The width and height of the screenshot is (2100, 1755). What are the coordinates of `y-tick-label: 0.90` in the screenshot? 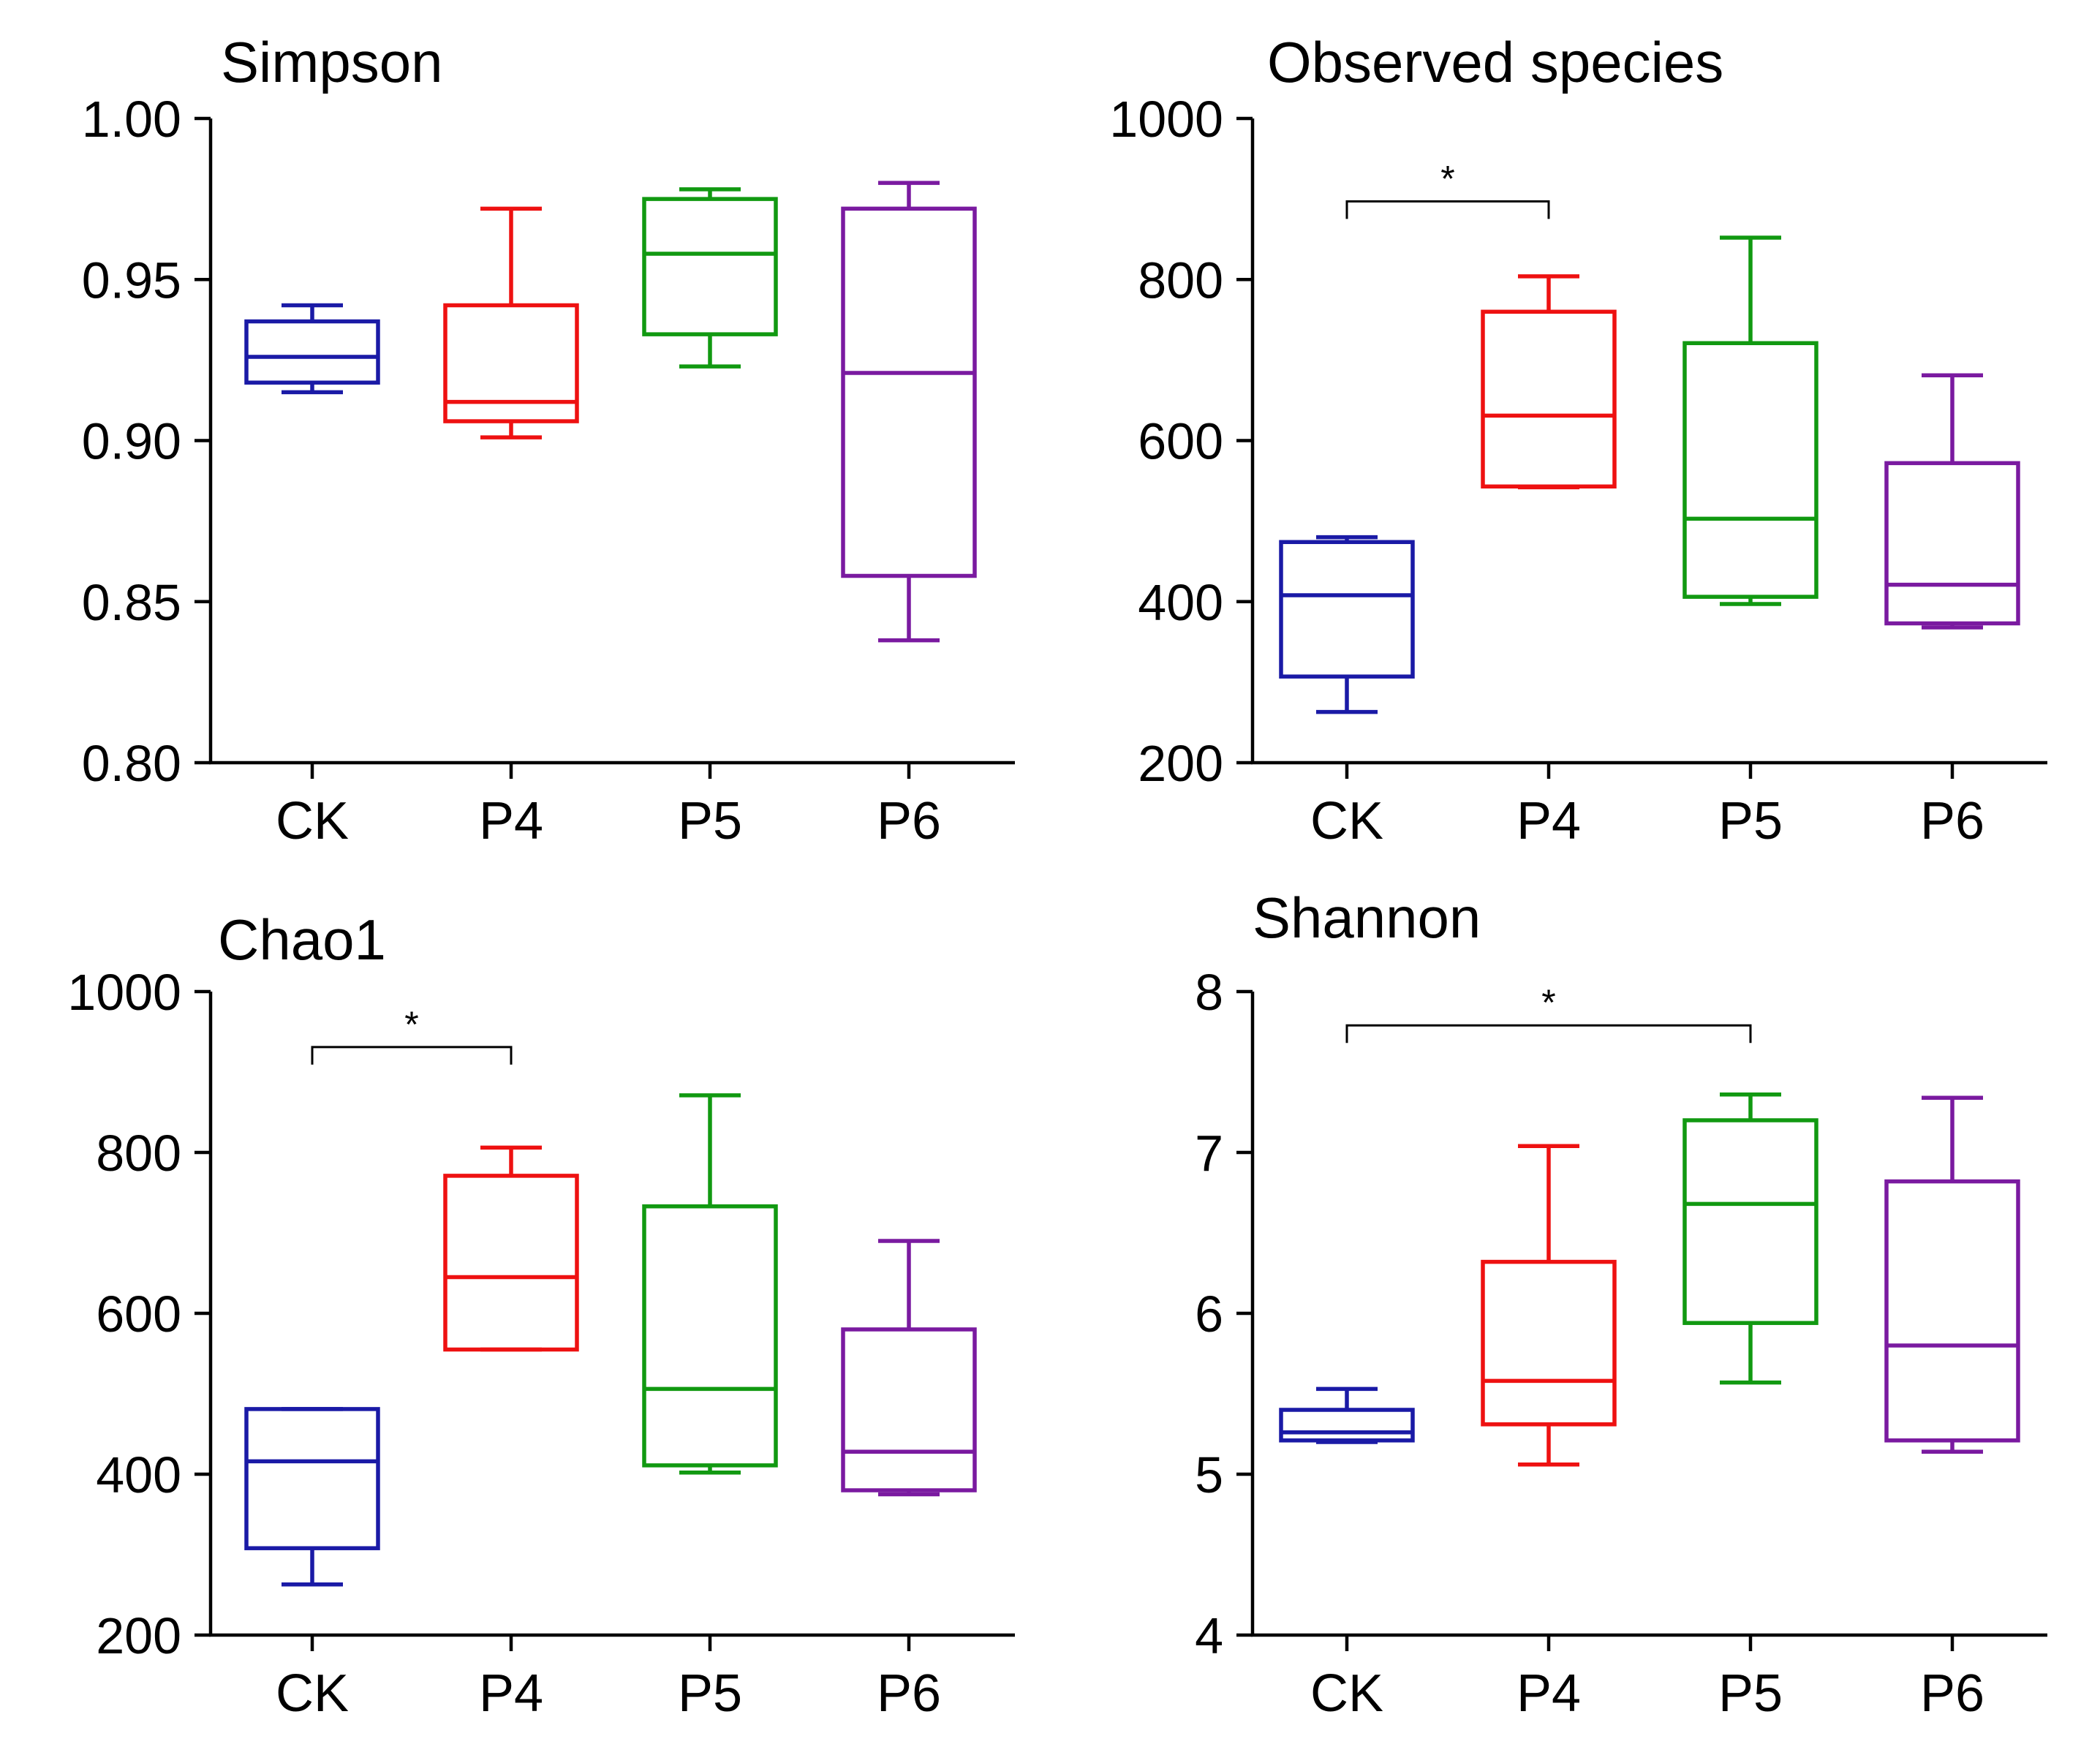 It's located at (131, 441).